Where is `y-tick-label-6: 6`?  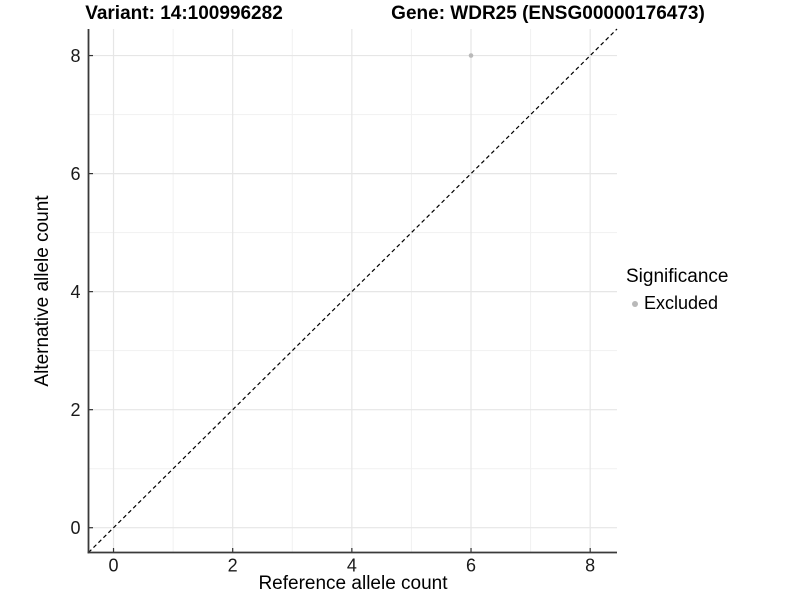
y-tick-label-6: 6 is located at coordinates (75, 174).